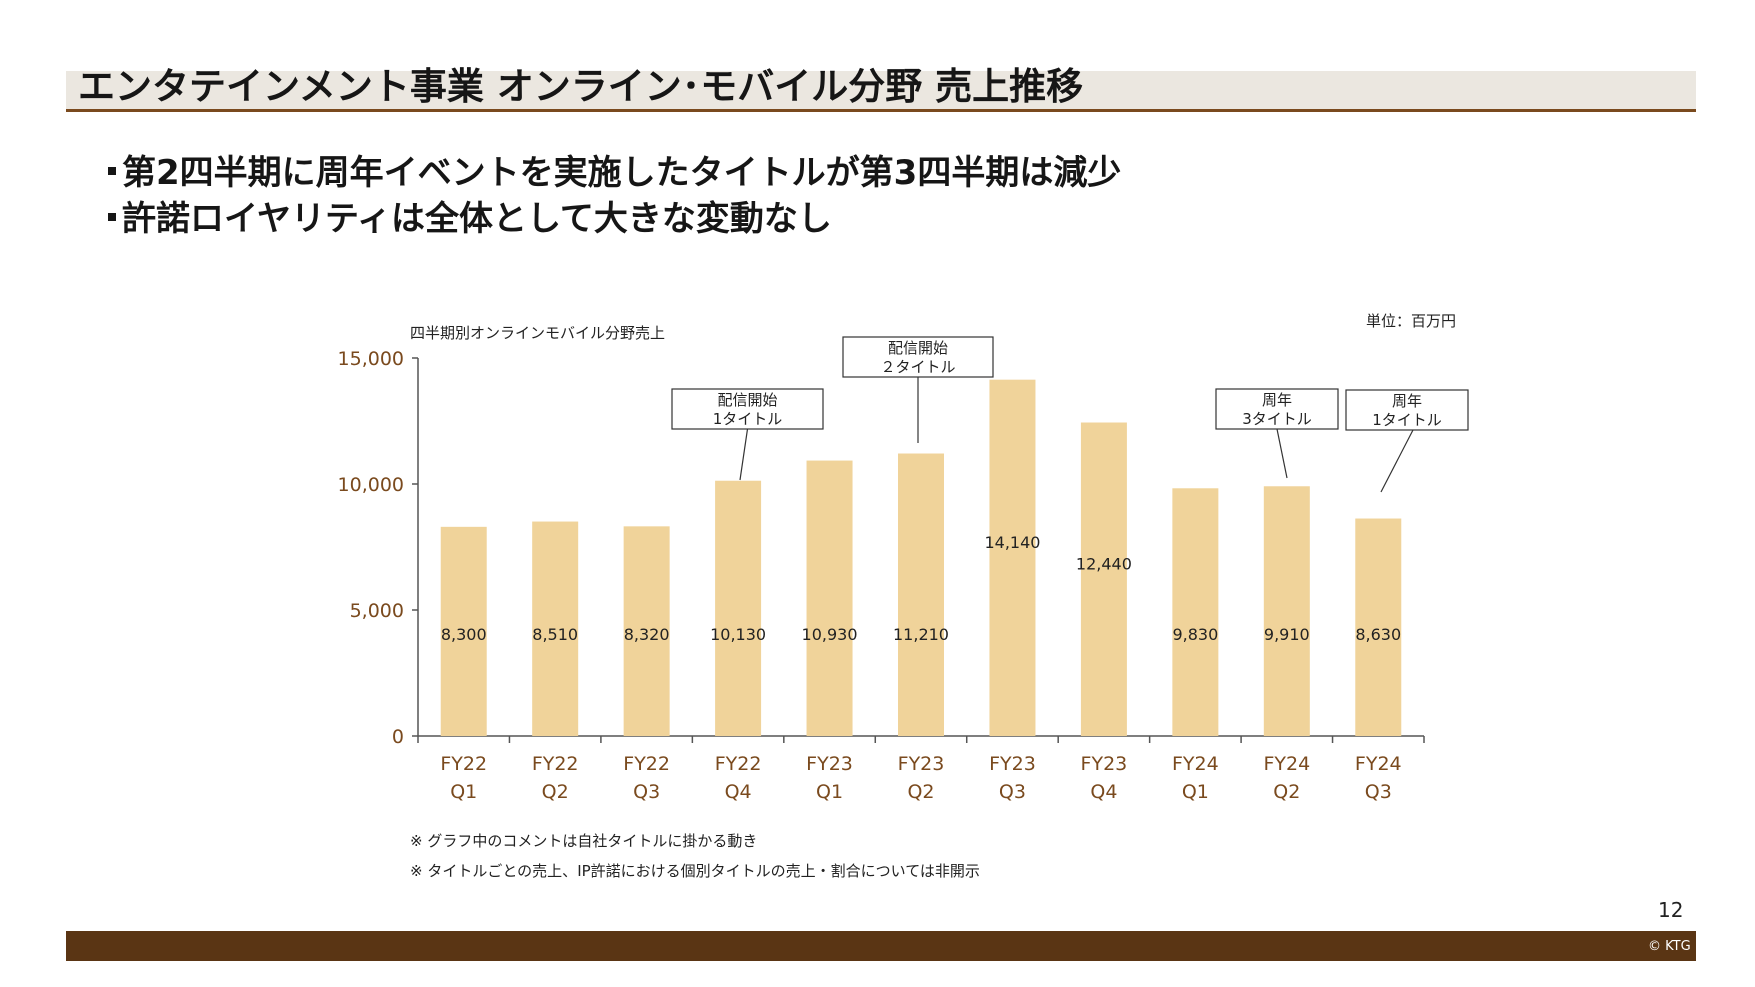 This screenshot has height=987, width=1755. Describe the element at coordinates (477, 219) in the screenshot. I see `bullet-text: 許諾ロイヤリティは全体として大きな変動なし` at that location.